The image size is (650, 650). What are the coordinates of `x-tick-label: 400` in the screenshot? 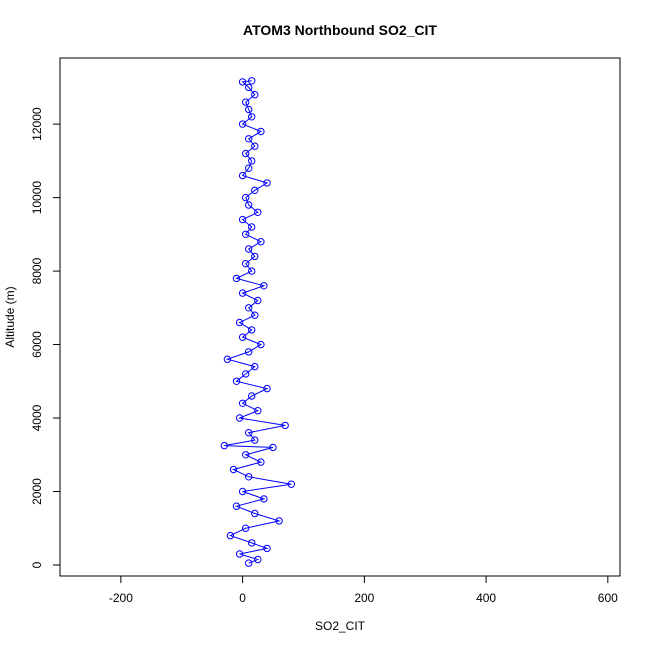 It's located at (486, 598).